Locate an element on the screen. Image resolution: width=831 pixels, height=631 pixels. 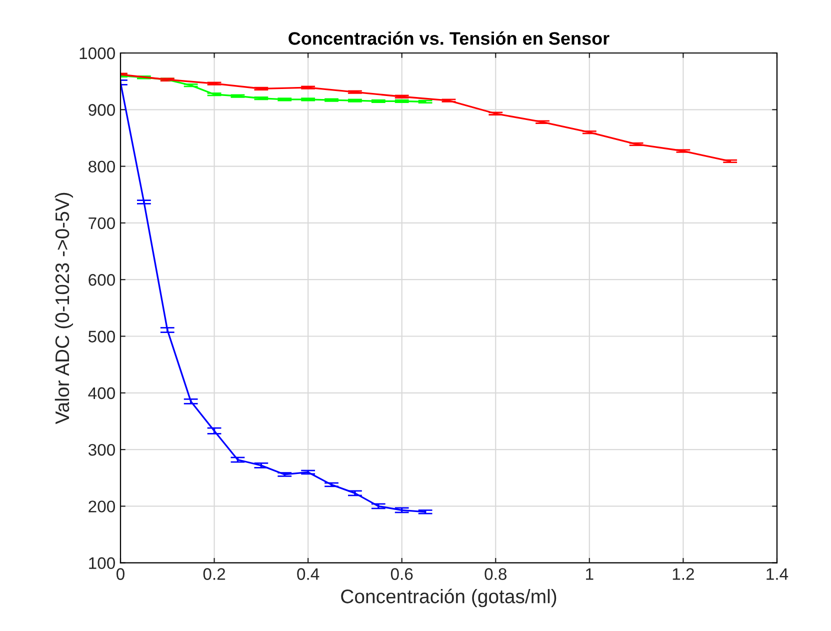
y-tick-label: 700 is located at coordinates (101, 223).